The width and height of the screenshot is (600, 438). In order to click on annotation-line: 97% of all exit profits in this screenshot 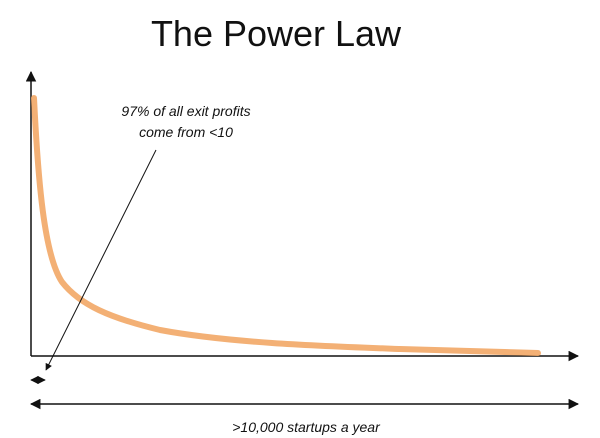, I will do `click(185, 111)`.